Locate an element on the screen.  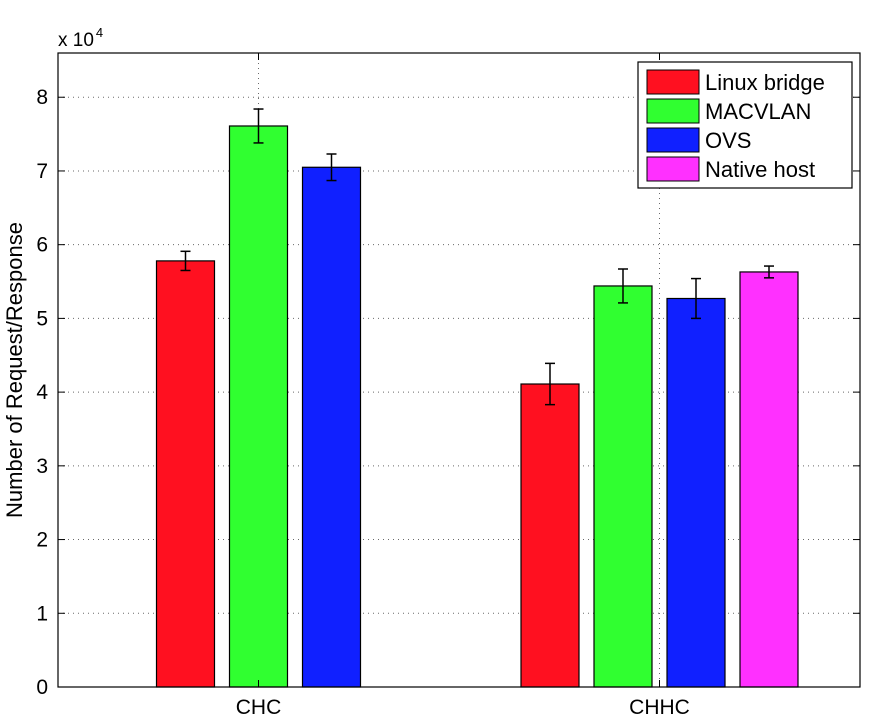
y-tick-label: 1 is located at coordinates (42, 613).